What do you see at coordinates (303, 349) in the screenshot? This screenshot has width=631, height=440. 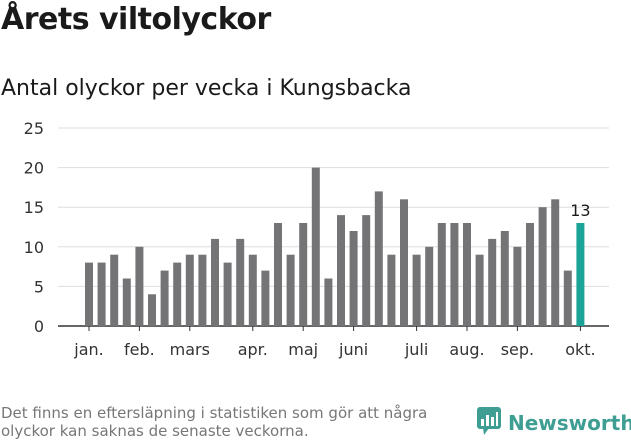 I see `x-tick-label: maj` at bounding box center [303, 349].